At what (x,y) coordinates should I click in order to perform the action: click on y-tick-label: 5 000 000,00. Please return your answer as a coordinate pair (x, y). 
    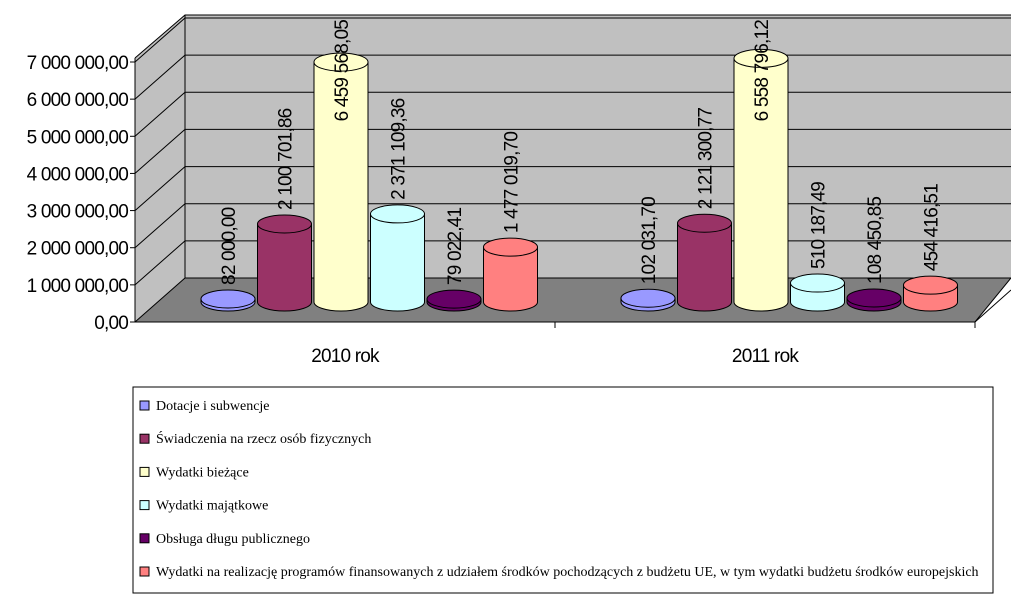
    Looking at the image, I should click on (78, 137).